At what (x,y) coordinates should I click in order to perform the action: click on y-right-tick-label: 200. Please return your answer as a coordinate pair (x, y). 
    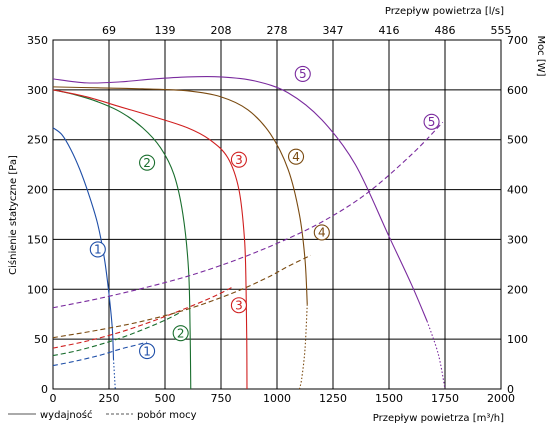
    Looking at the image, I should click on (517, 289).